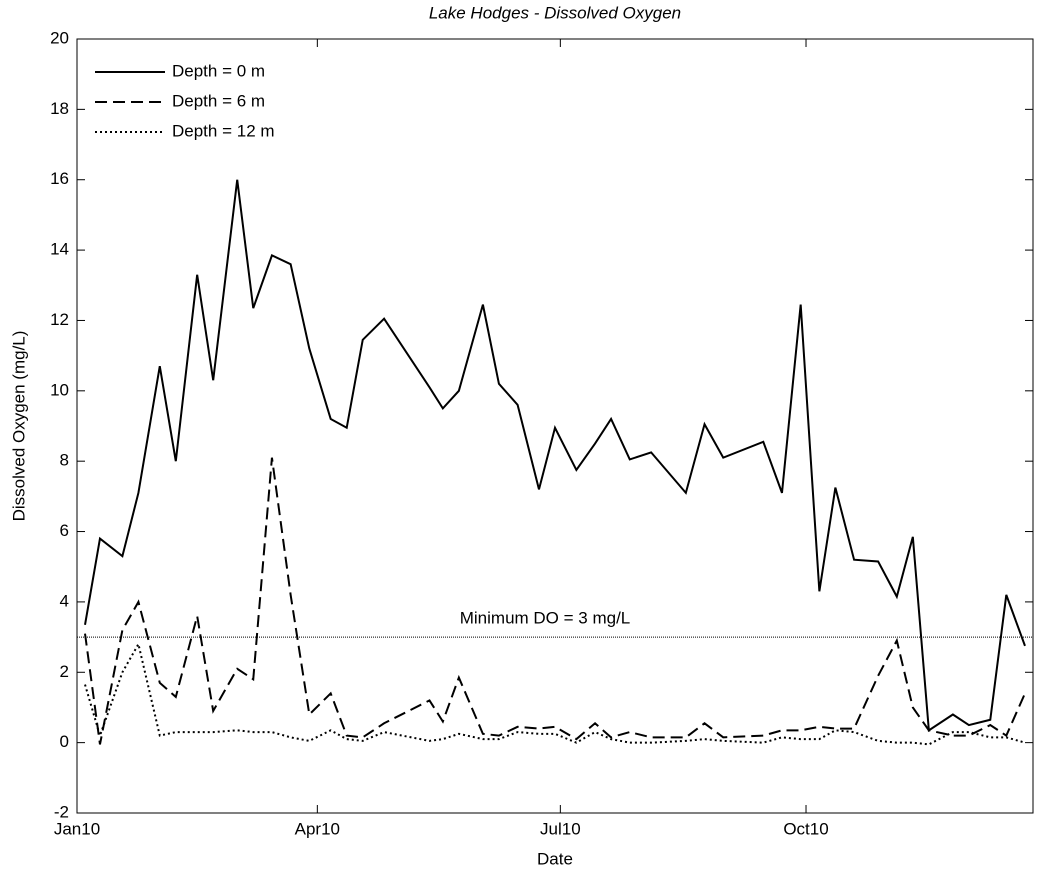 The image size is (1049, 873). What do you see at coordinates (77, 828) in the screenshot?
I see `x-tick-label: Jan10` at bounding box center [77, 828].